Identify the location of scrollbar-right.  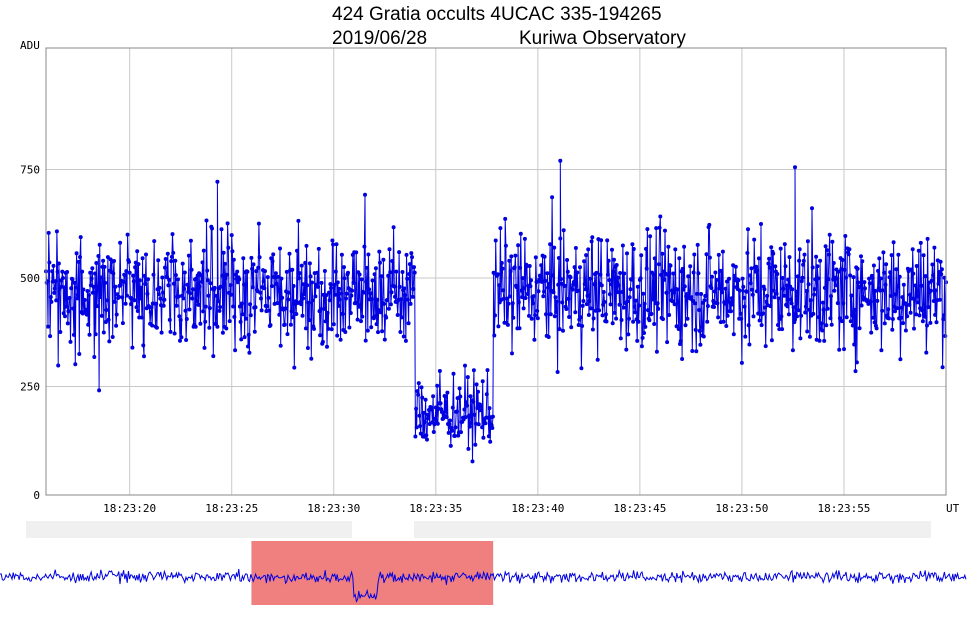
(672, 529).